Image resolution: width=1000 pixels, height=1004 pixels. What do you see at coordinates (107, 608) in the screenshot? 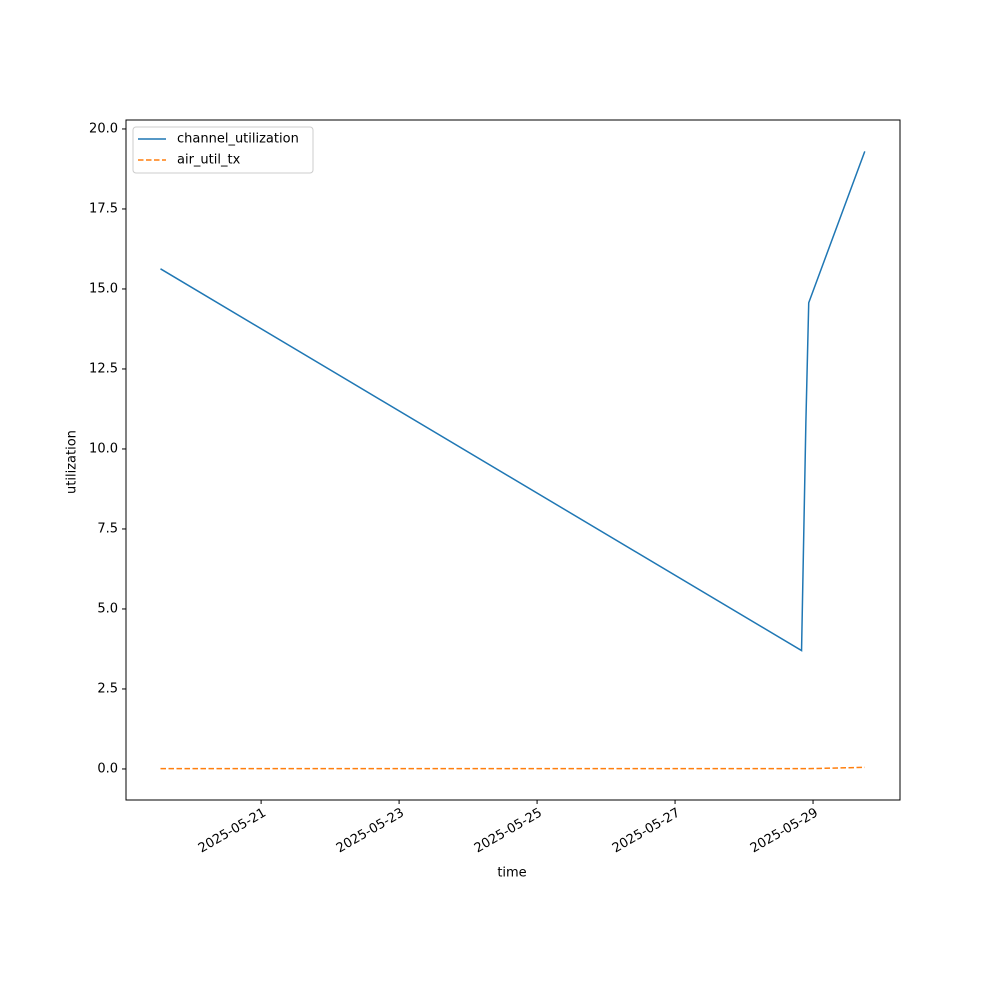
I see `y-tick-label: 5.0` at bounding box center [107, 608].